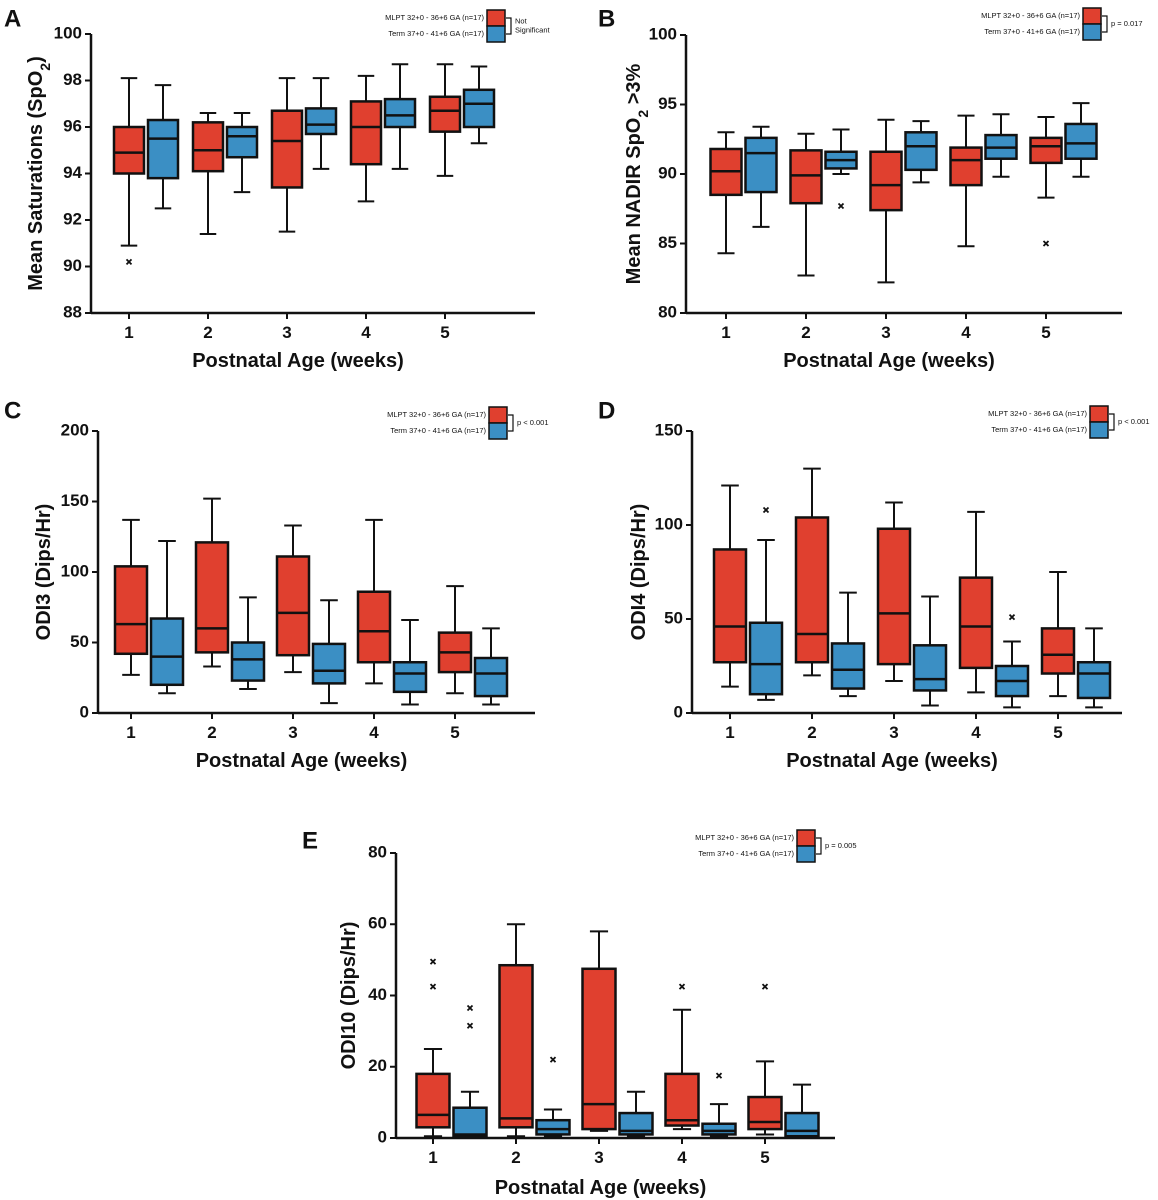  I want to click on significance-label: p < 0.001, so click(1134, 421).